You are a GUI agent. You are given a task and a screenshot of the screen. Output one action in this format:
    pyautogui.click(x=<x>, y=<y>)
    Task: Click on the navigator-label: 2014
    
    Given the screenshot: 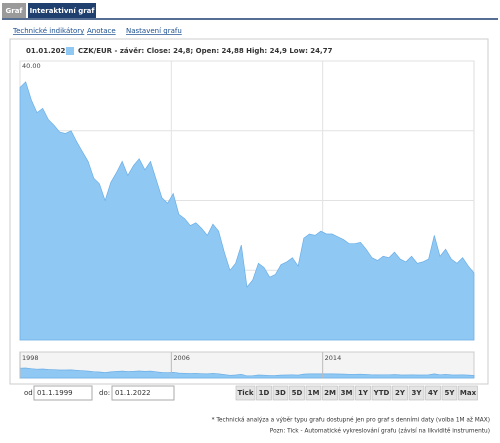 What is the action you would take?
    pyautogui.click(x=333, y=358)
    